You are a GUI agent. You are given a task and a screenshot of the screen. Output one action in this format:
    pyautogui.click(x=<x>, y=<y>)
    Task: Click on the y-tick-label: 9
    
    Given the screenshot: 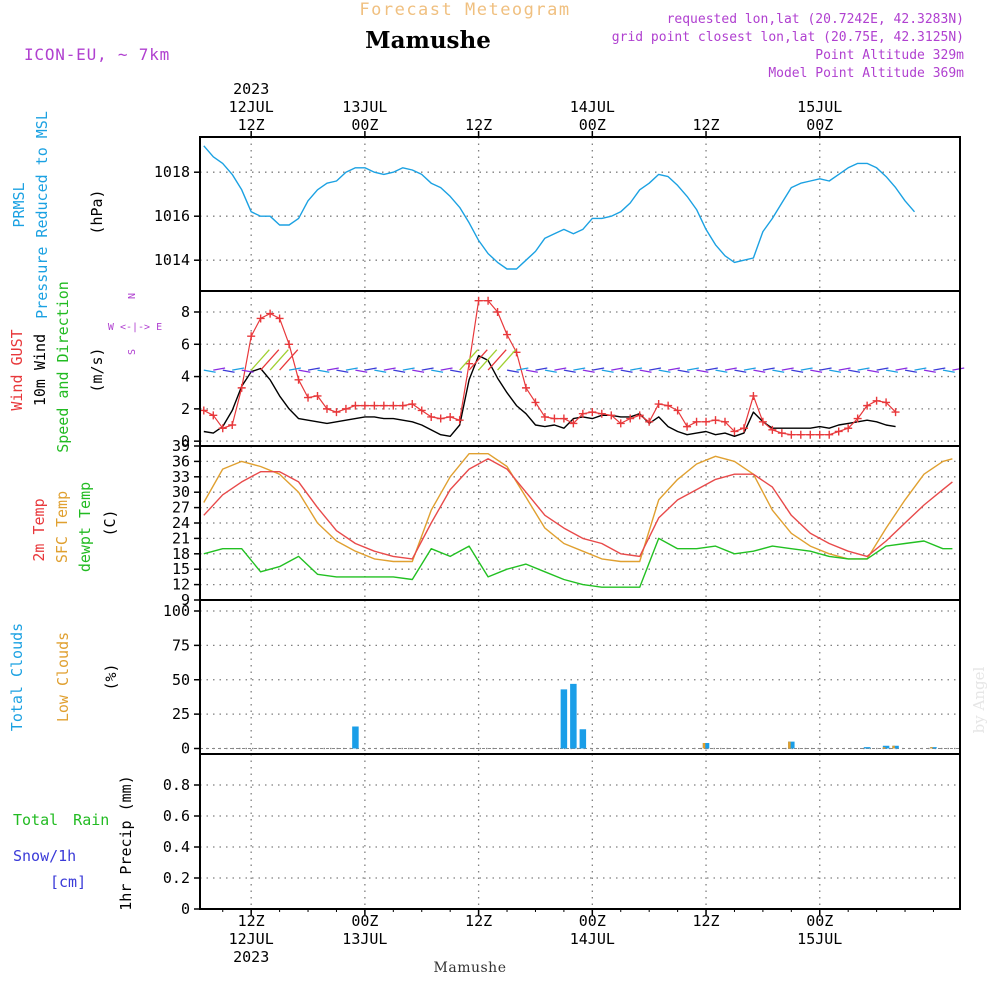 What is the action you would take?
    pyautogui.click(x=185, y=600)
    